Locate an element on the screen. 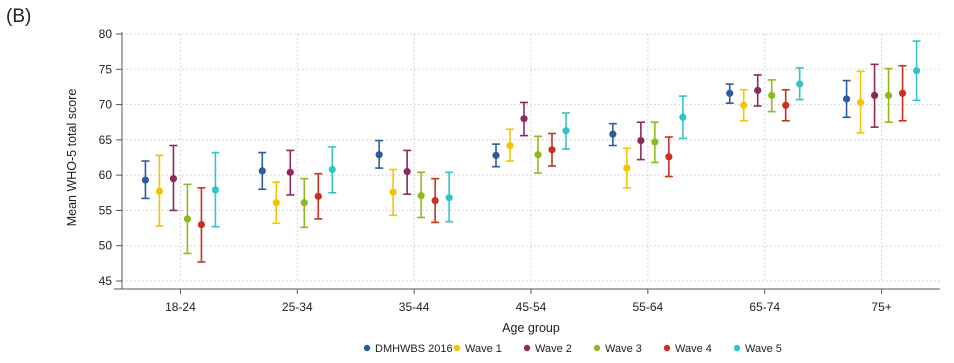 This screenshot has width=954, height=363. legend-label: Wave 3 is located at coordinates (623, 349).